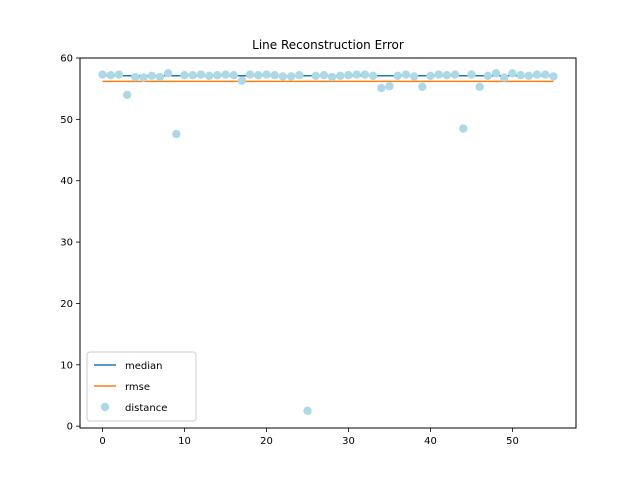  I want to click on y-tick-label: 60, so click(66, 59).